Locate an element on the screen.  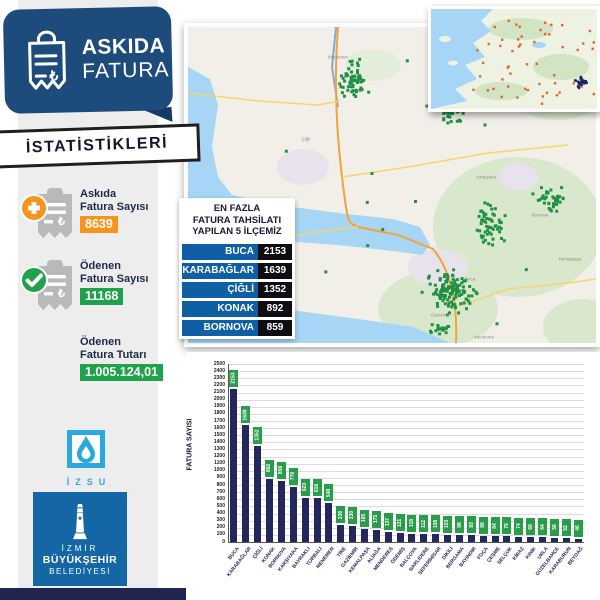
bar-value-label: 236 is located at coordinates (341, 515).